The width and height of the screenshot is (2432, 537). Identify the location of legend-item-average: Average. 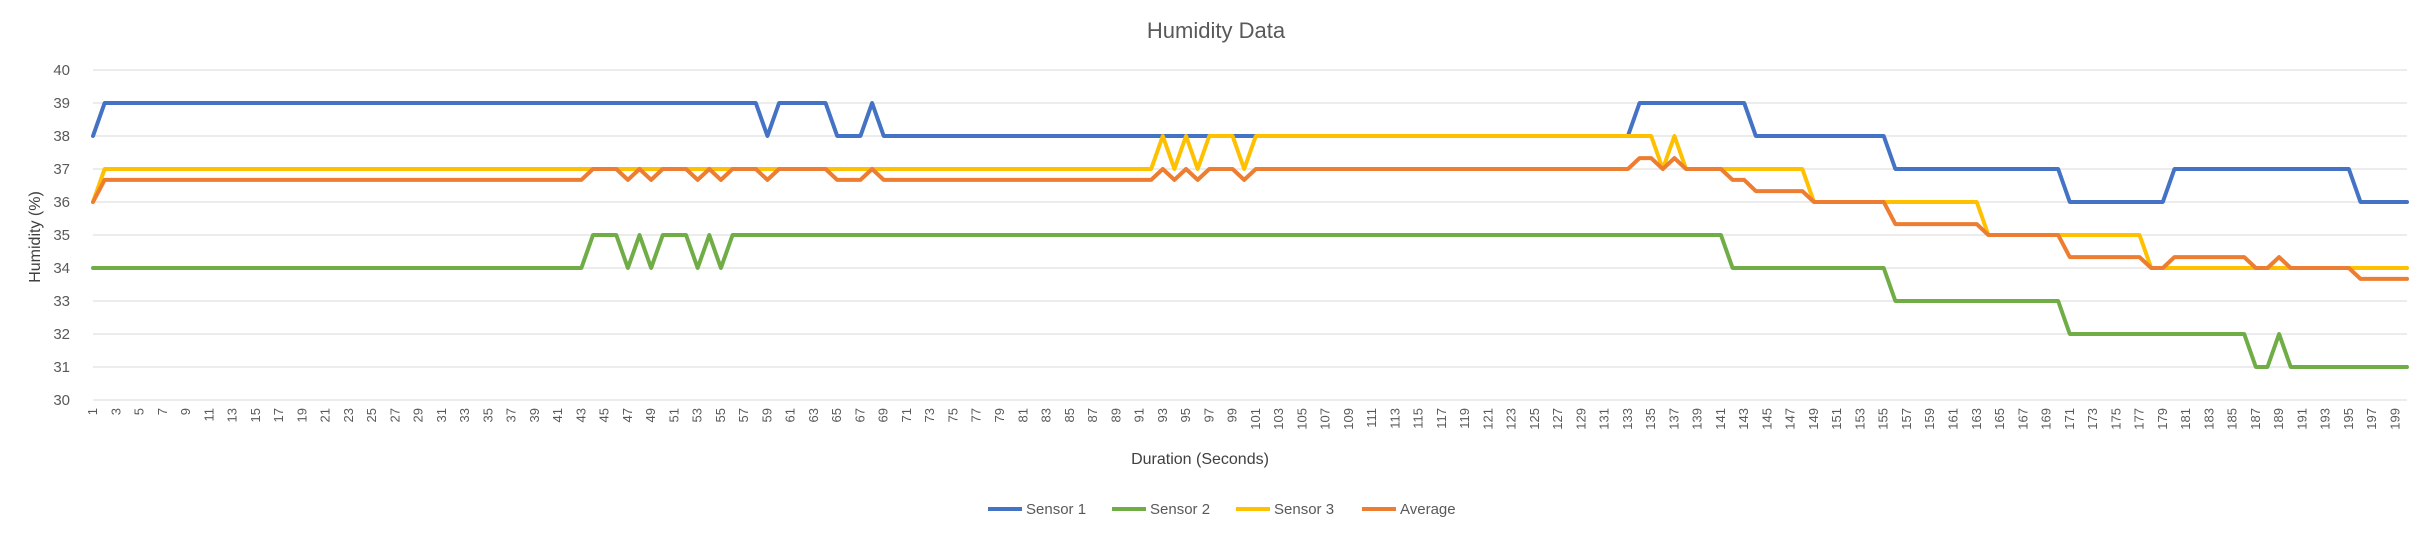
(1409, 509).